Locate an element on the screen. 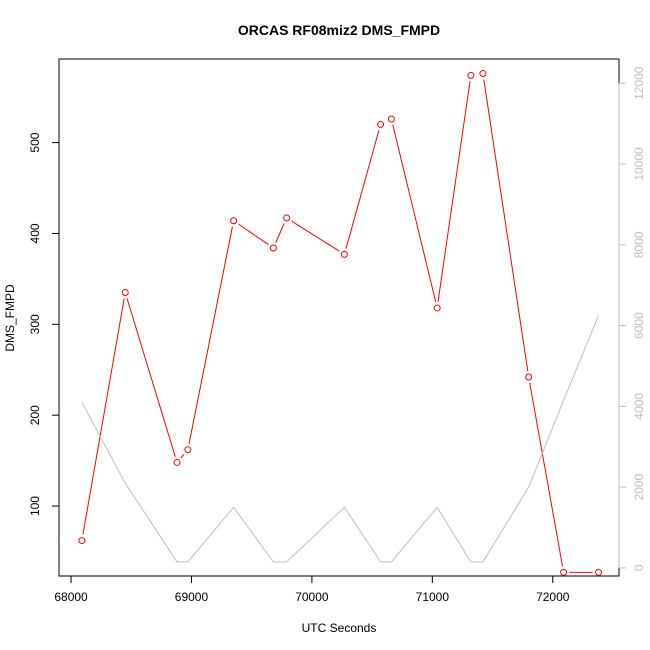 The height and width of the screenshot is (650, 650). y2-tick-label: 8000 is located at coordinates (639, 244).